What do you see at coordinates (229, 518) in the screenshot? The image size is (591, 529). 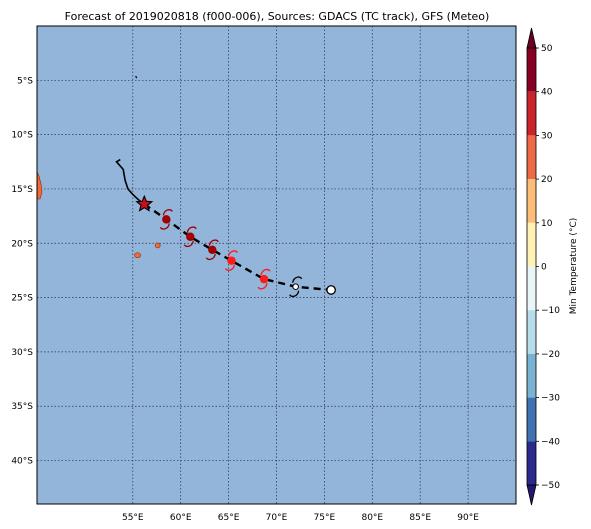 I see `longitude-tick-label: 65°E` at bounding box center [229, 518].